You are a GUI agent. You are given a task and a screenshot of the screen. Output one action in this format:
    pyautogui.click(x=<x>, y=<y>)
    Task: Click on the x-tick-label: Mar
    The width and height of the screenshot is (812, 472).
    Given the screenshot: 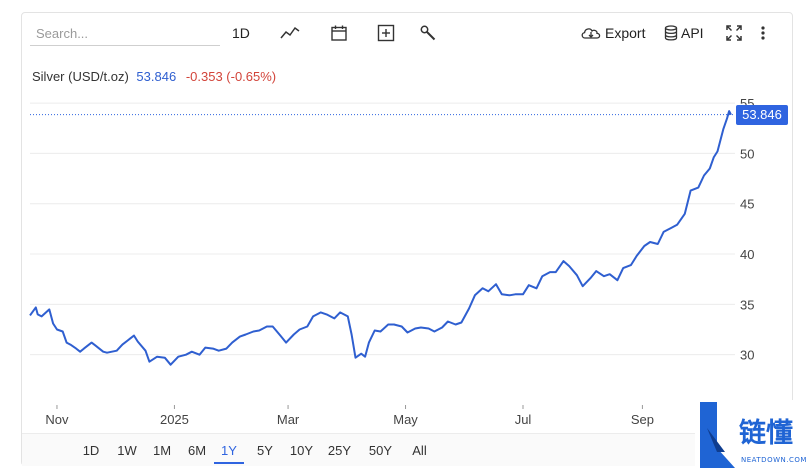 What is the action you would take?
    pyautogui.click(x=288, y=419)
    